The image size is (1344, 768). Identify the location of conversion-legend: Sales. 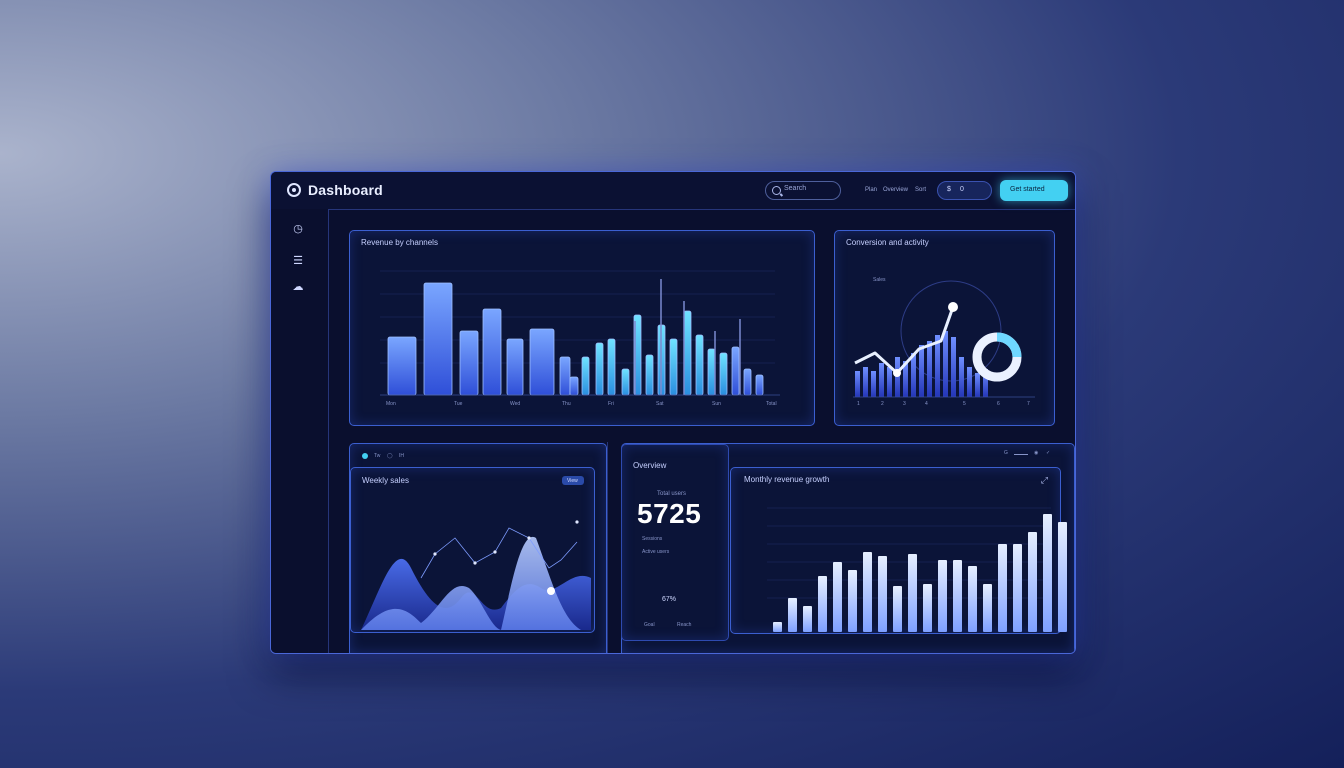
(879, 280).